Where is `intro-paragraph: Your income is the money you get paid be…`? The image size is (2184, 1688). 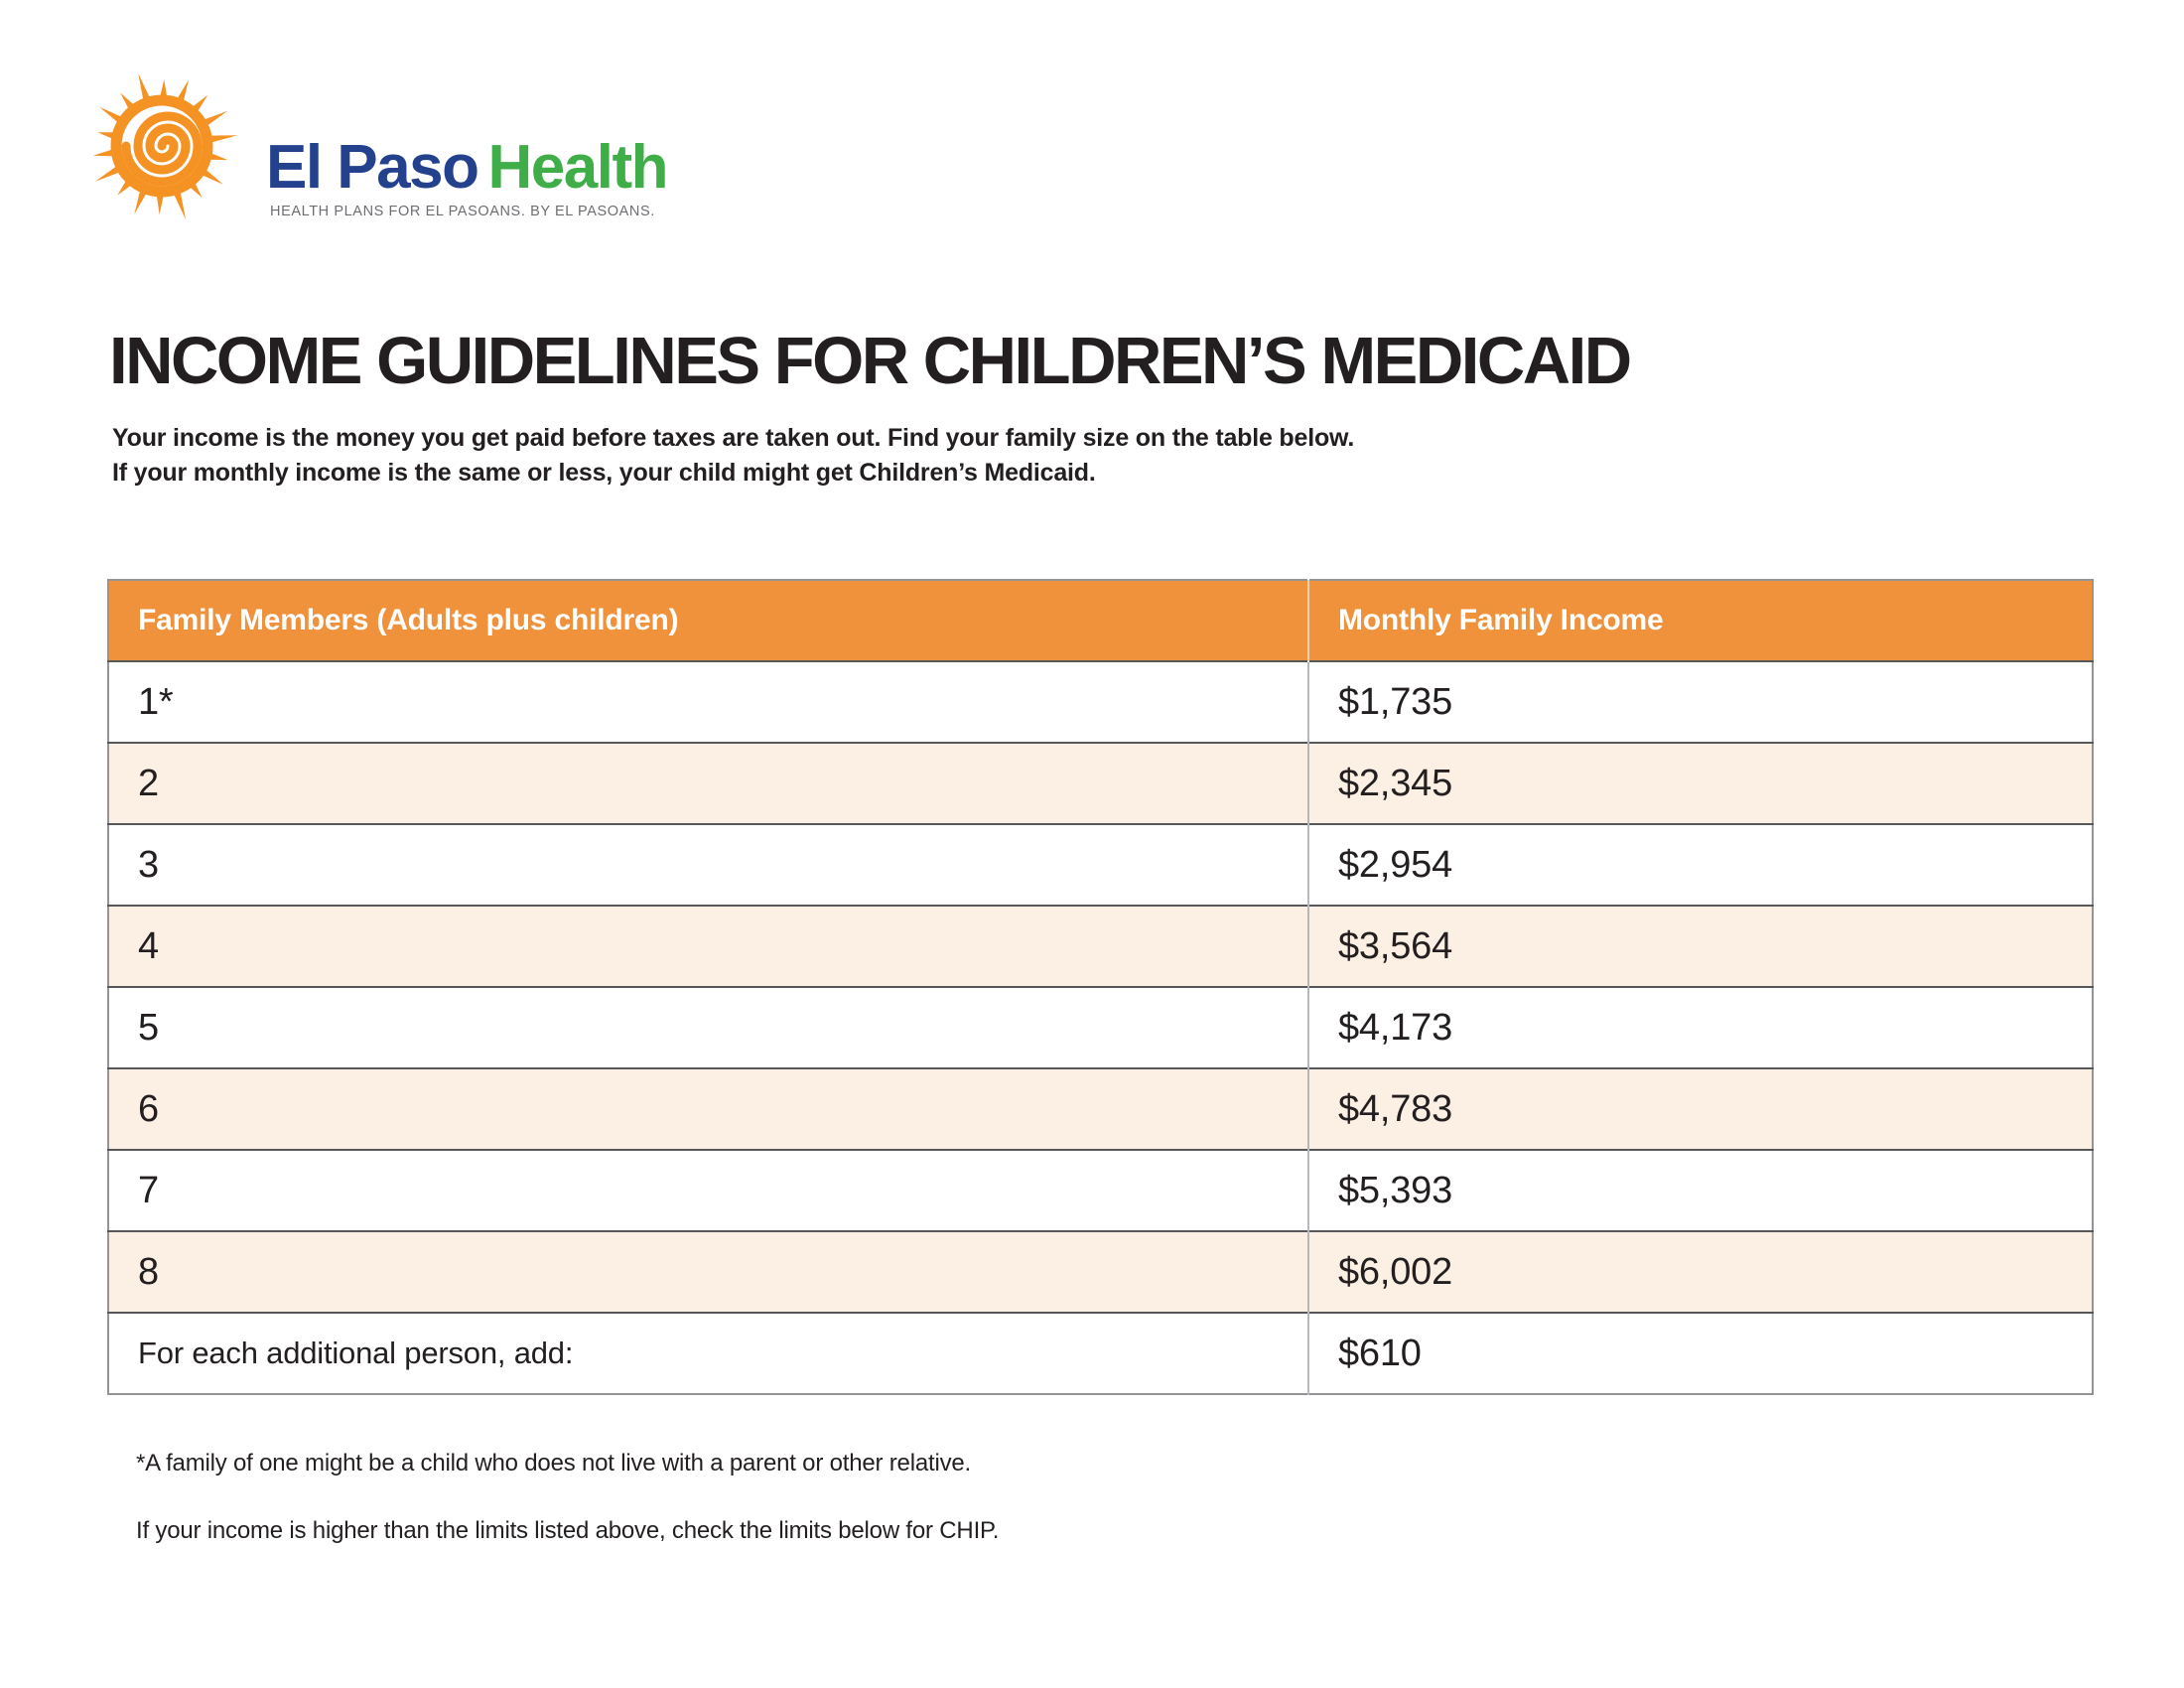
intro-paragraph: Your income is the money you get paid be… is located at coordinates (733, 456).